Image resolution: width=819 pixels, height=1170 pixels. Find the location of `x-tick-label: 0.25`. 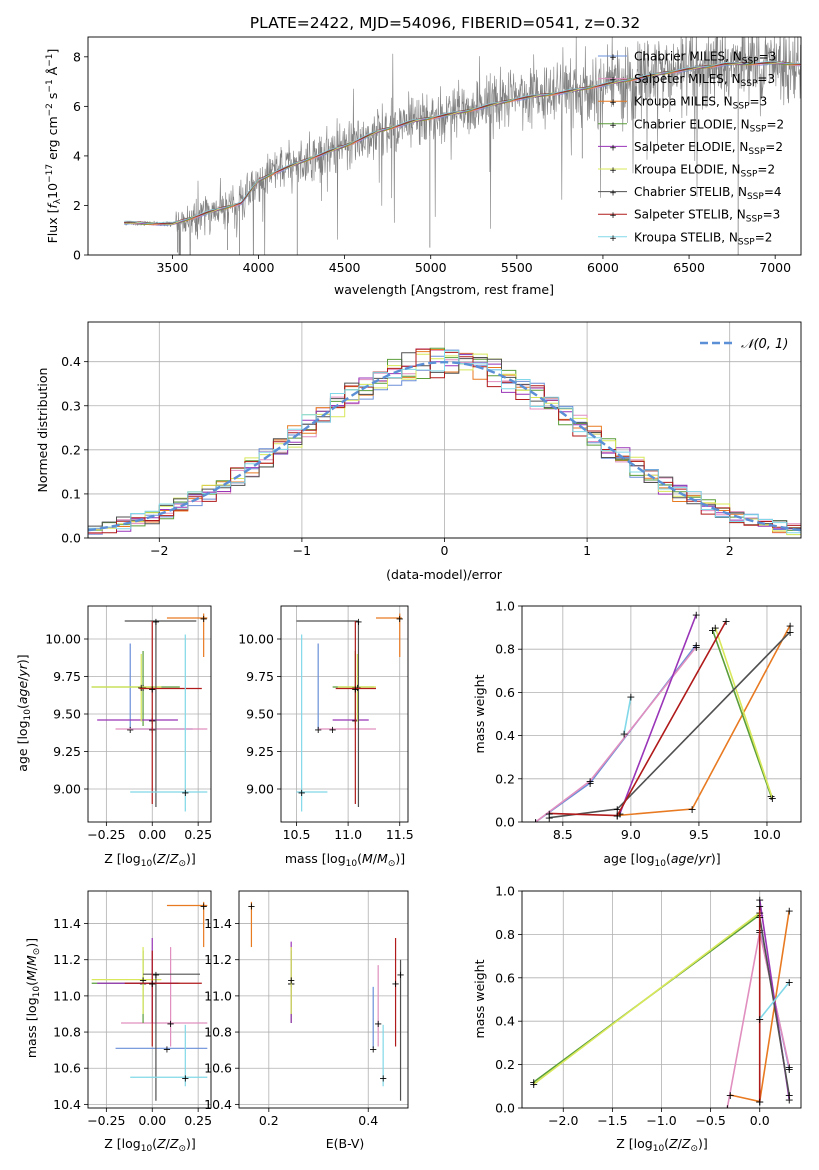

x-tick-label: 0.25 is located at coordinates (198, 834).